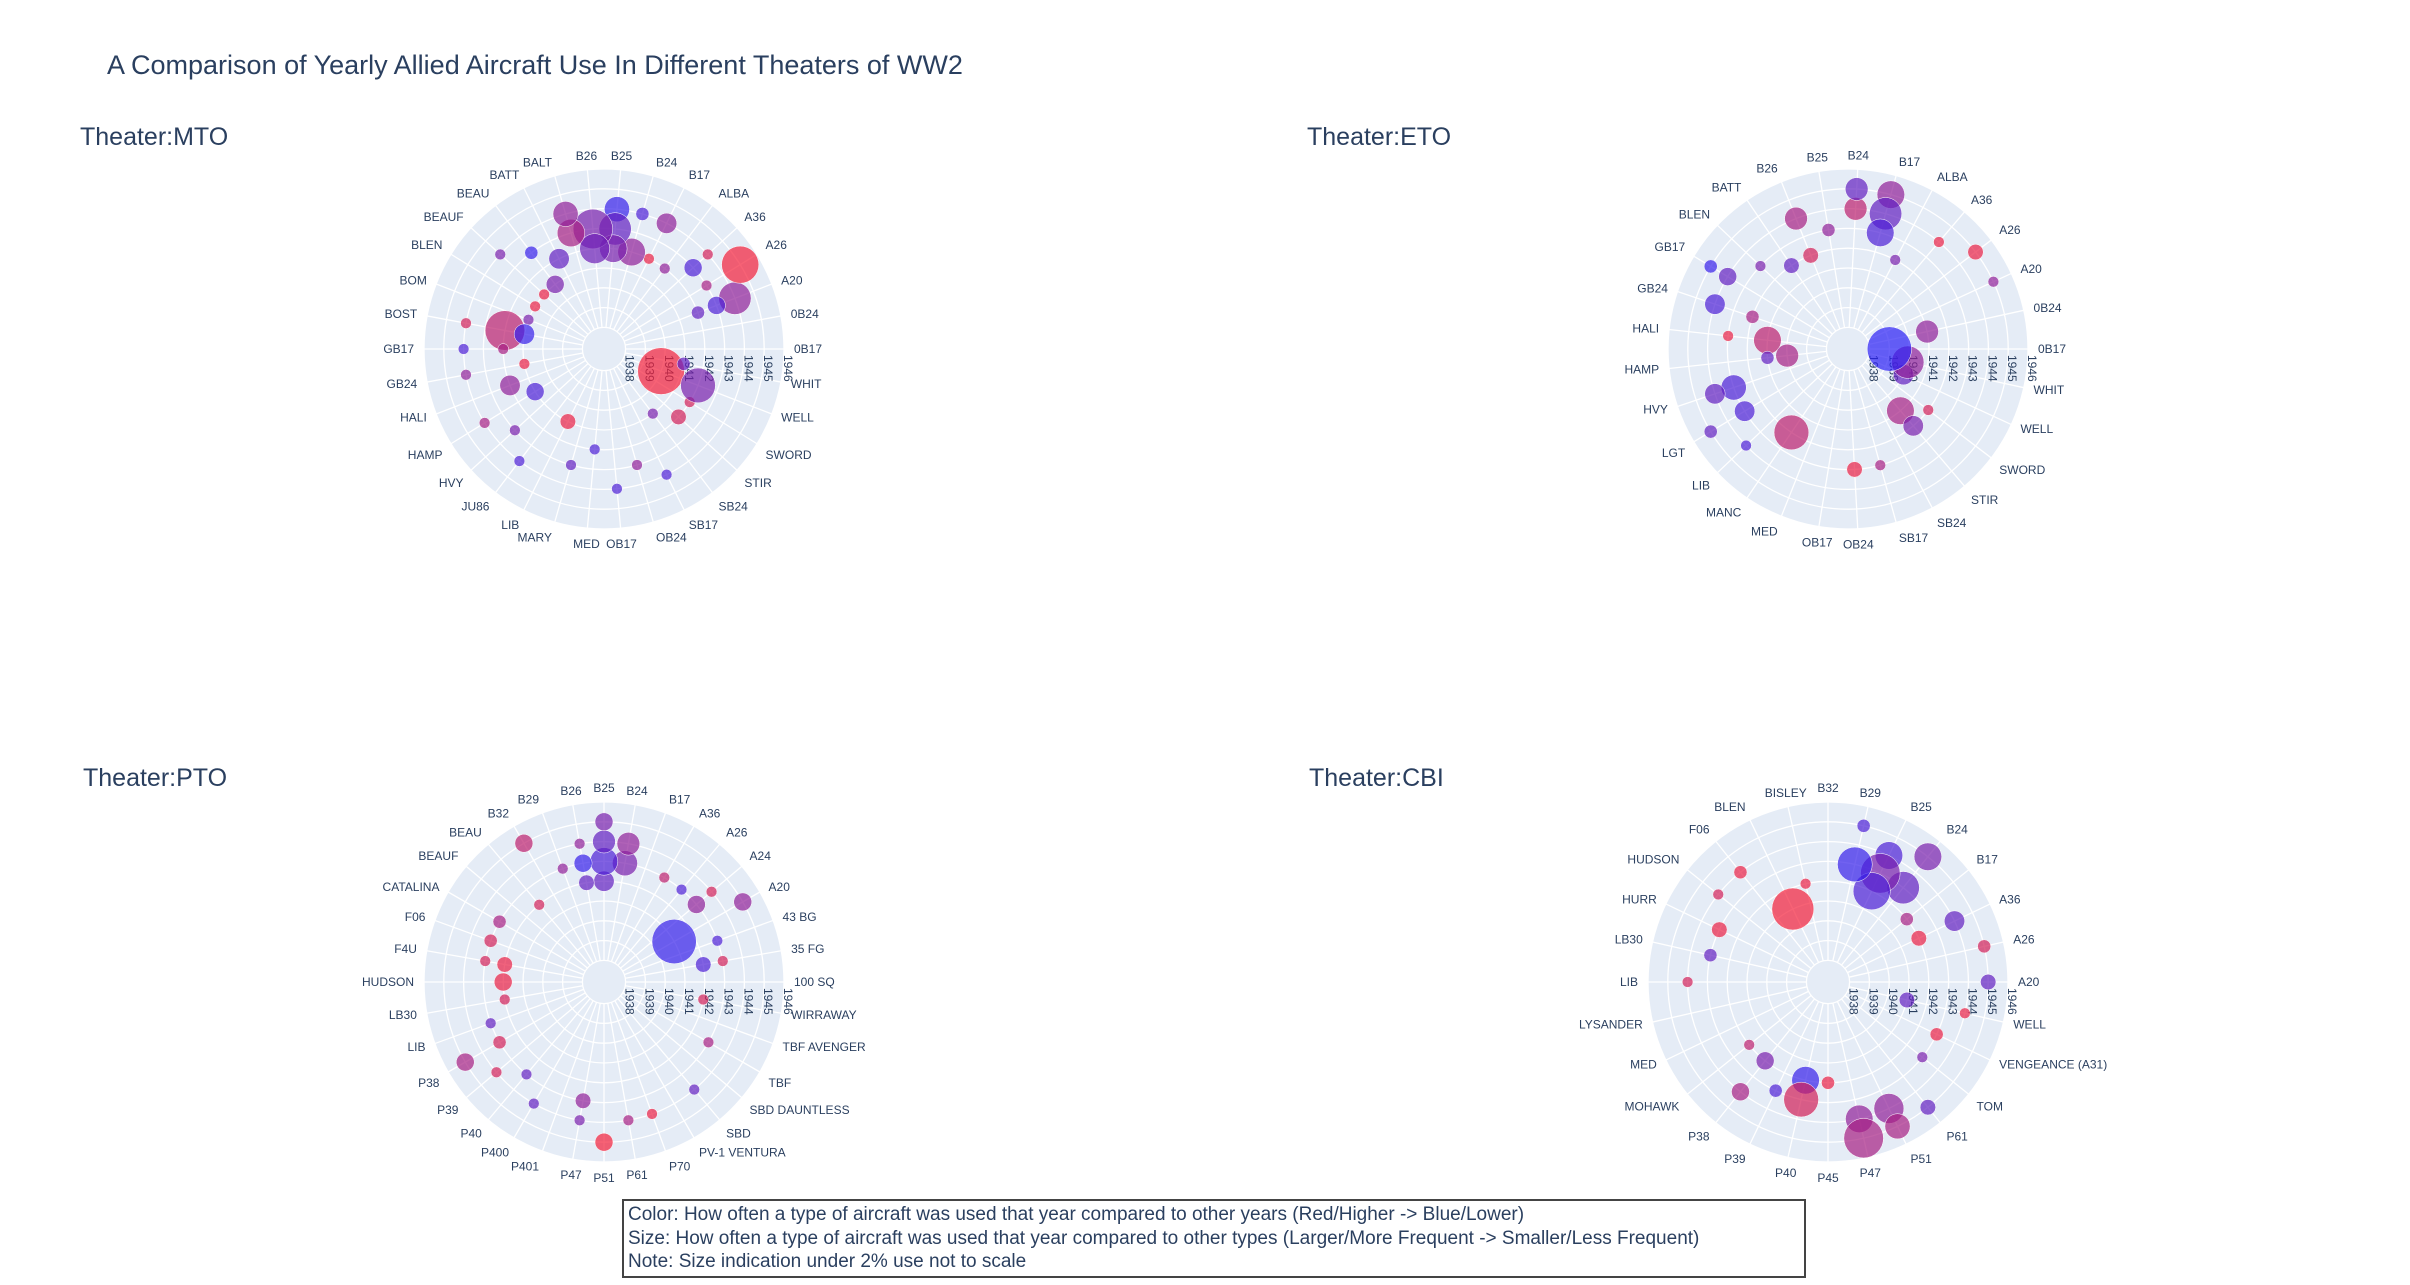  What do you see at coordinates (466, 323) in the screenshot?
I see `marker-bost-1944` at bounding box center [466, 323].